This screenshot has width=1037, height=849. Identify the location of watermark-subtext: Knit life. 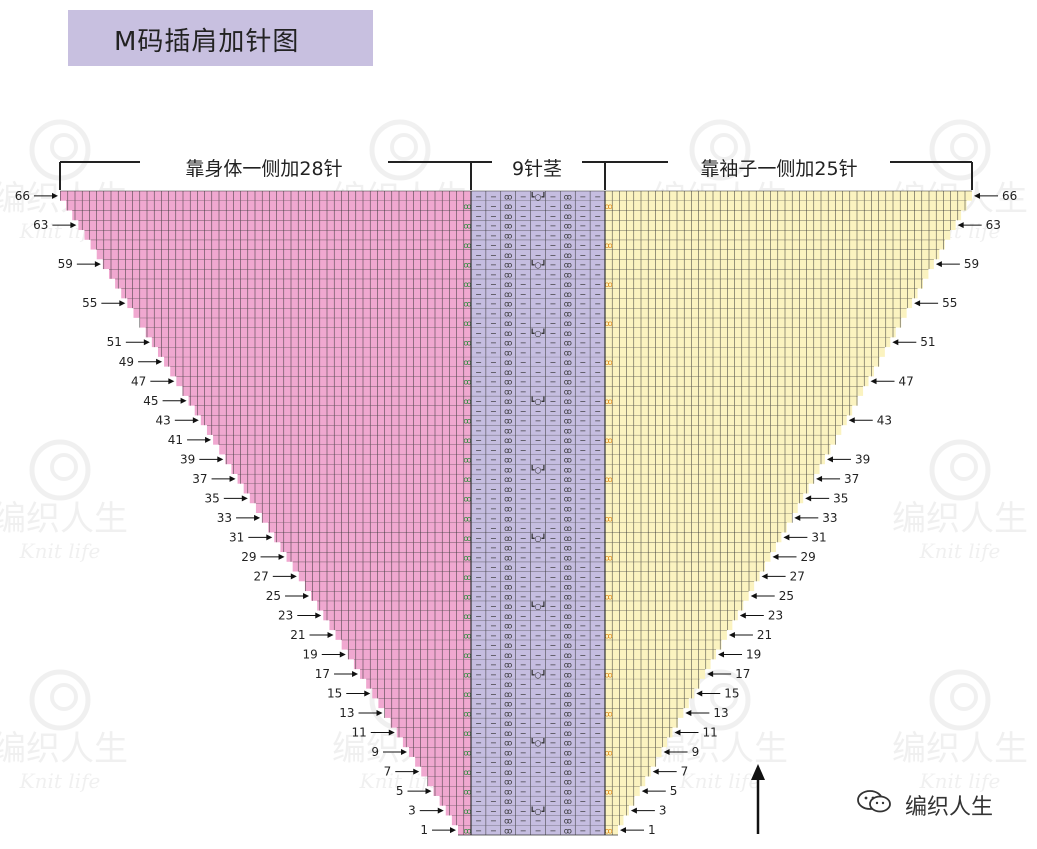
(60, 781).